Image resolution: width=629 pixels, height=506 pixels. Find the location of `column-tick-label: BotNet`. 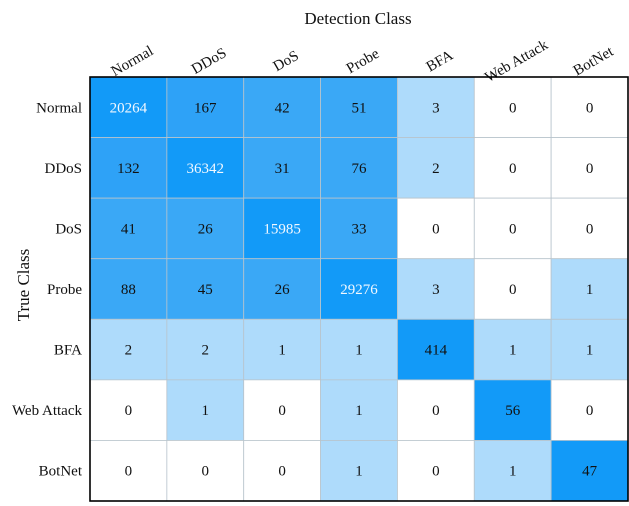

column-tick-label: BotNet is located at coordinates (594, 61).